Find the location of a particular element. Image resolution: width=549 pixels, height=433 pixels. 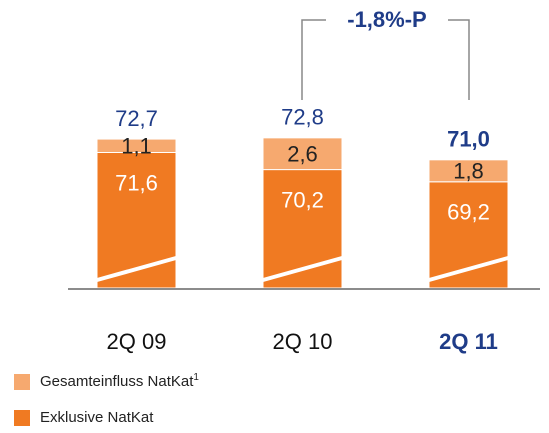

value-label: 1,1 is located at coordinates (136, 146).